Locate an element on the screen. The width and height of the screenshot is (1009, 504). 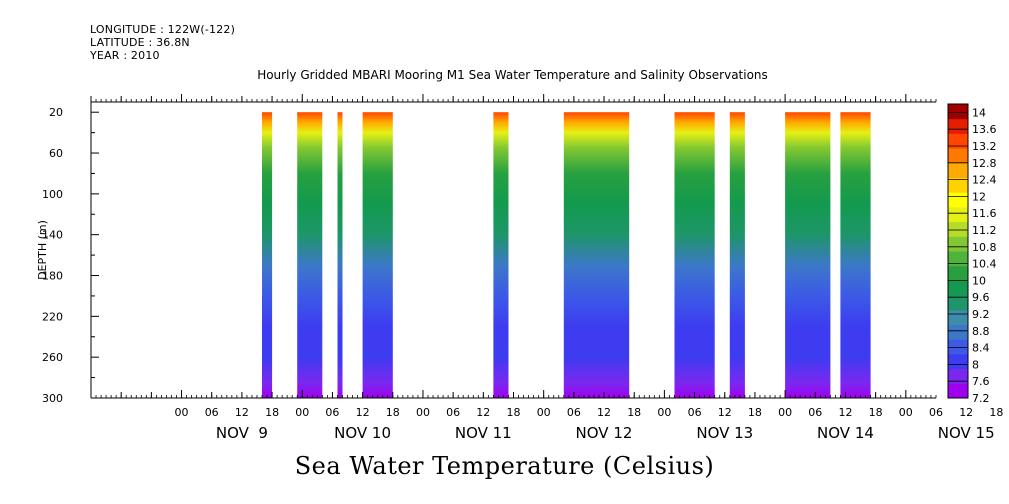
bottom-axis-label: Sea Water Temperature (Celsius) is located at coordinates (504, 466).